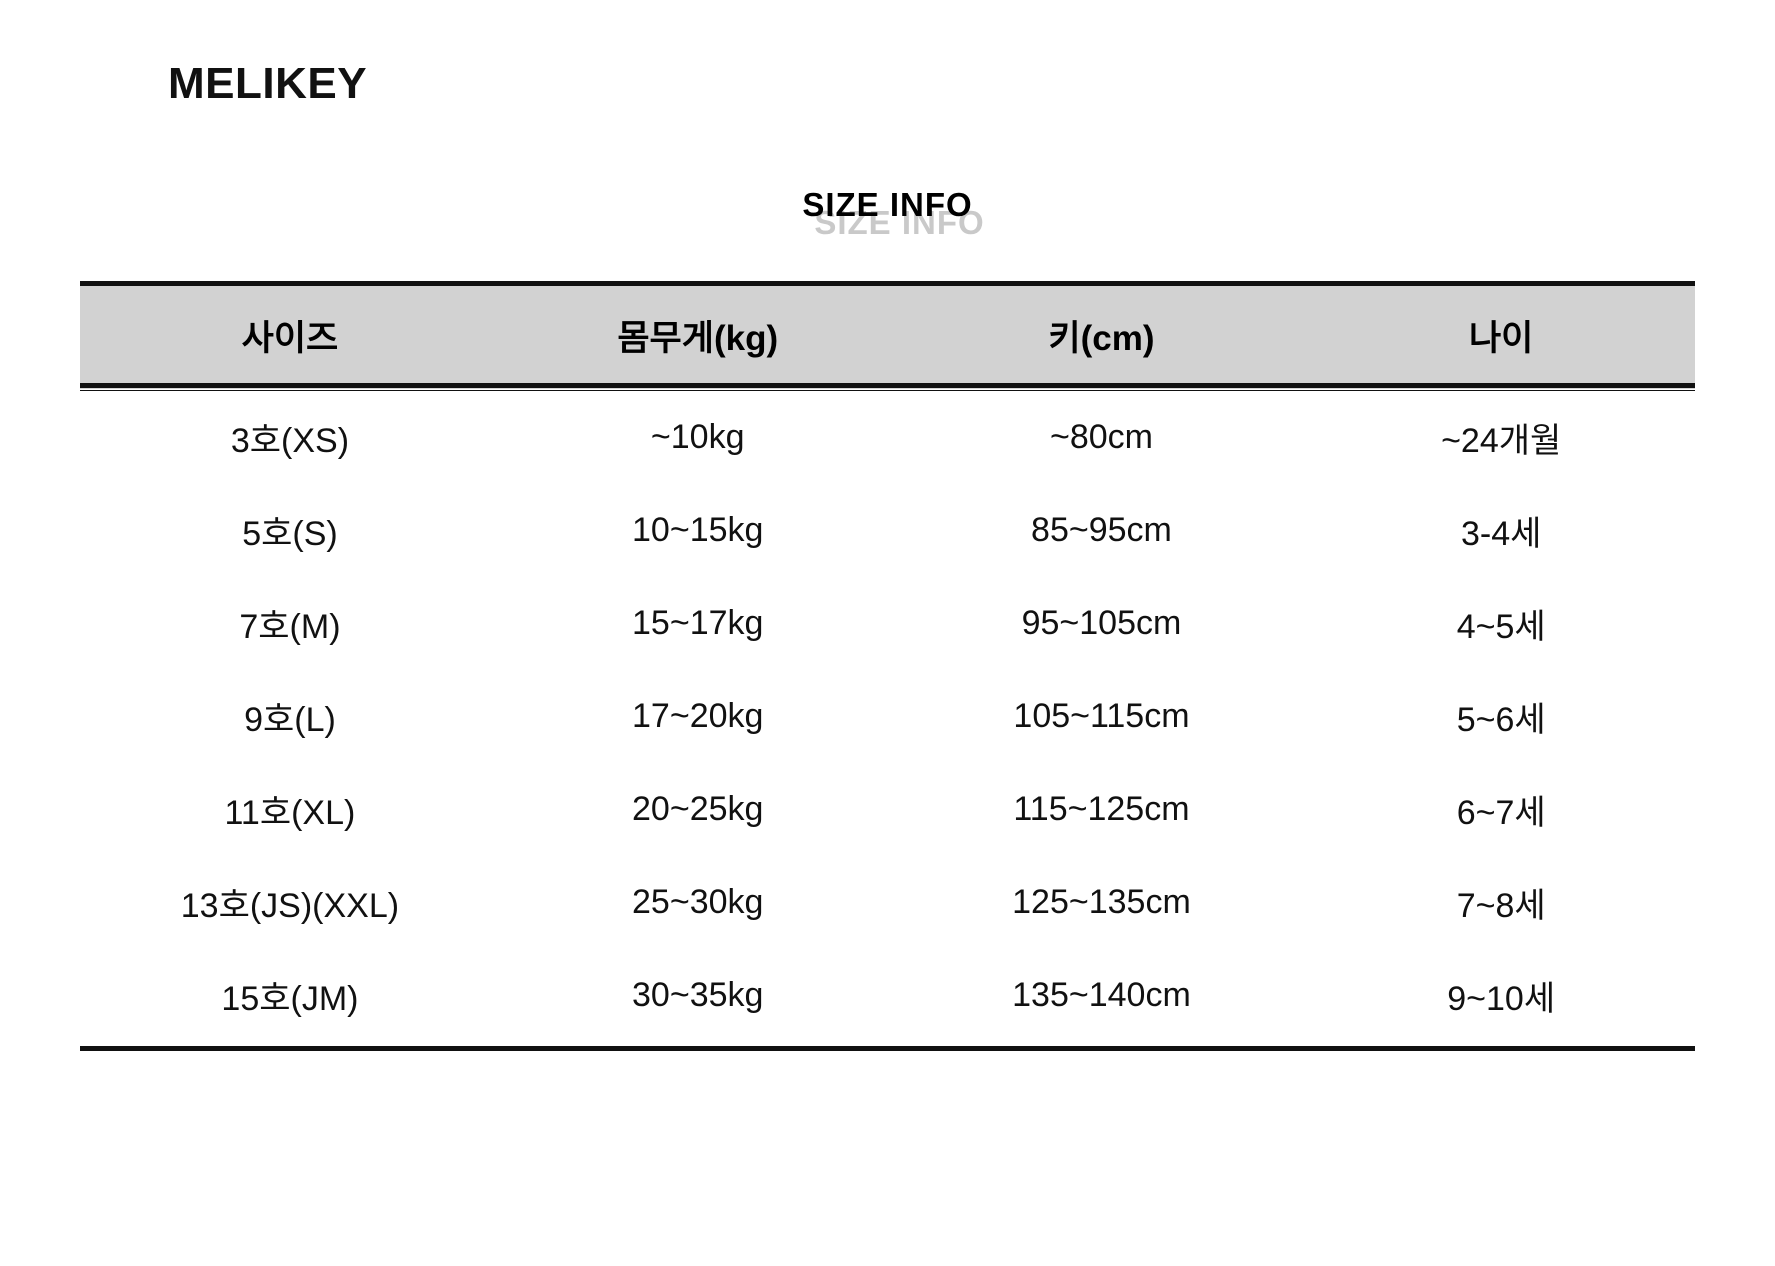 The width and height of the screenshot is (1775, 1266). What do you see at coordinates (1501, 441) in the screenshot?
I see `cell-age: ~24개월` at bounding box center [1501, 441].